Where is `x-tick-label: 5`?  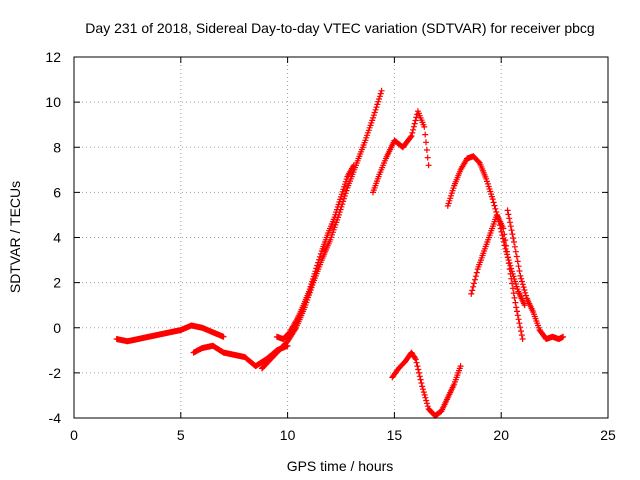
x-tick-label: 5 is located at coordinates (181, 435).